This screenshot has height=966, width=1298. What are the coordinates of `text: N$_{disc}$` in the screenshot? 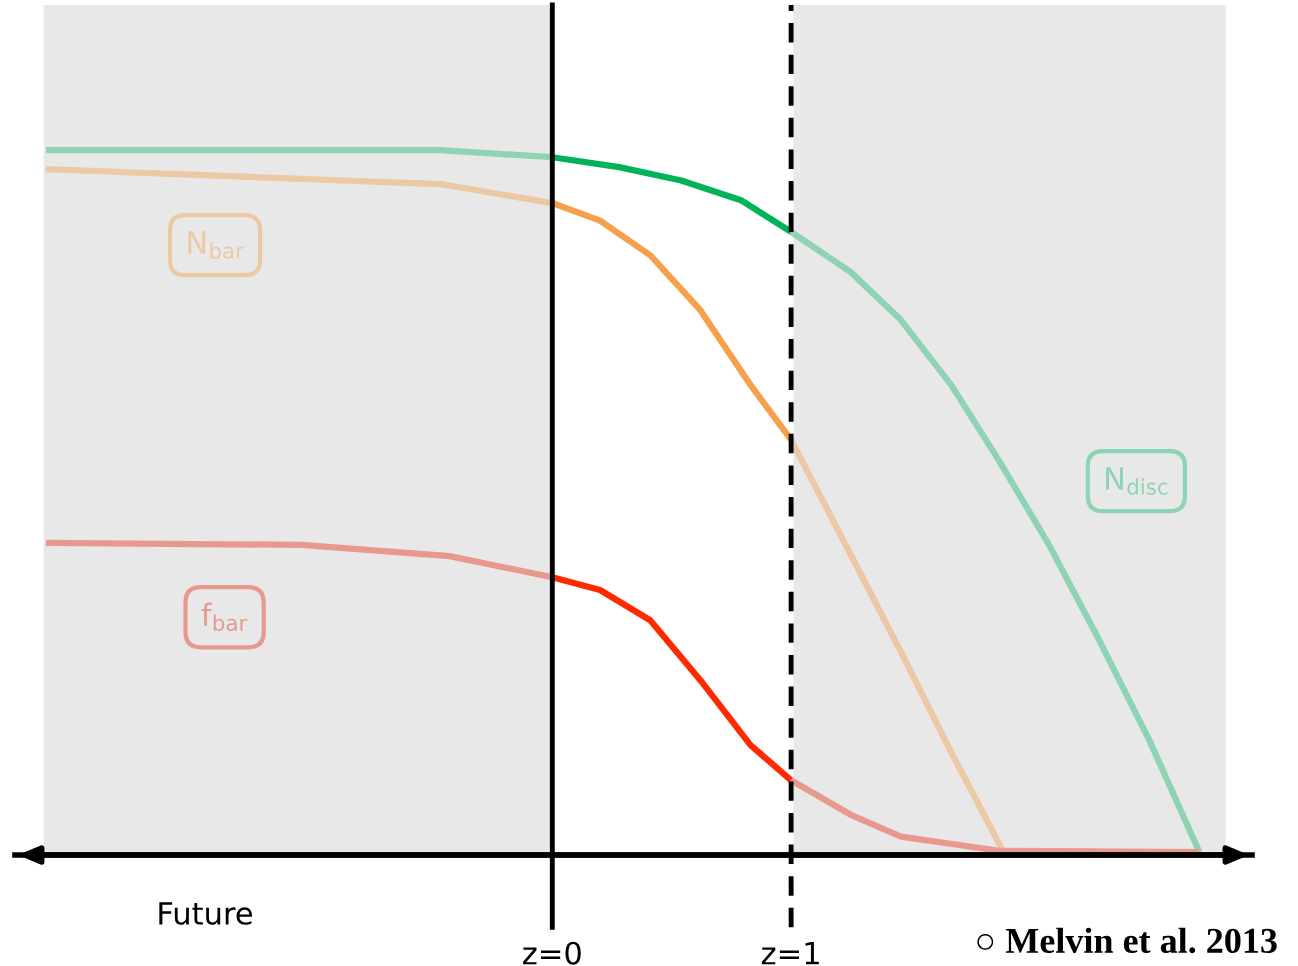 It's located at (1137, 481).